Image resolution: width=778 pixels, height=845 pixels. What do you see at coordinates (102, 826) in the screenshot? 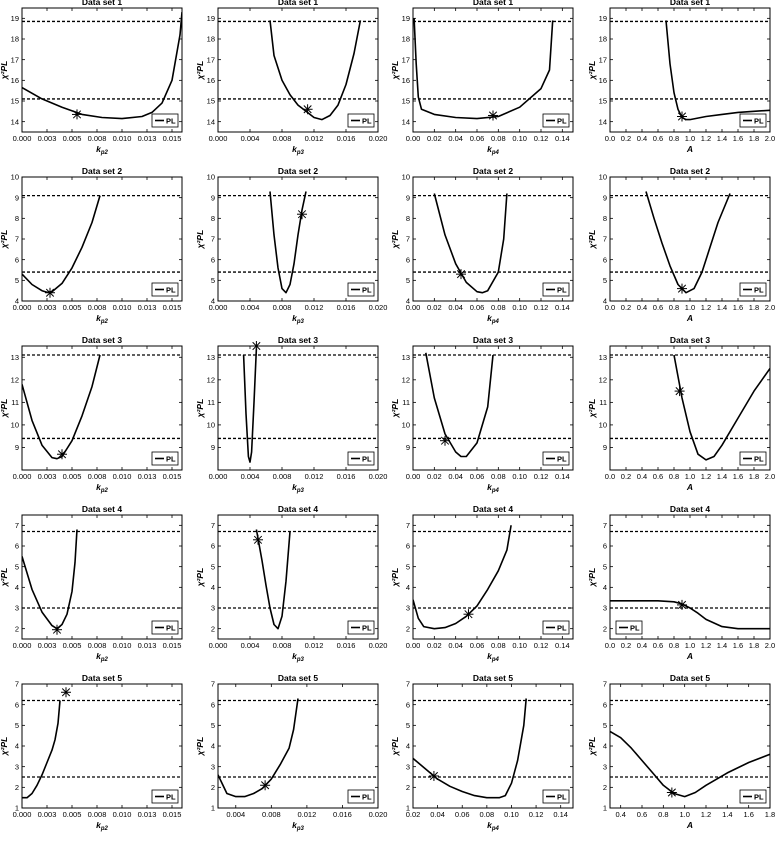
I see `x-axis-label: kp2` at bounding box center [102, 826].